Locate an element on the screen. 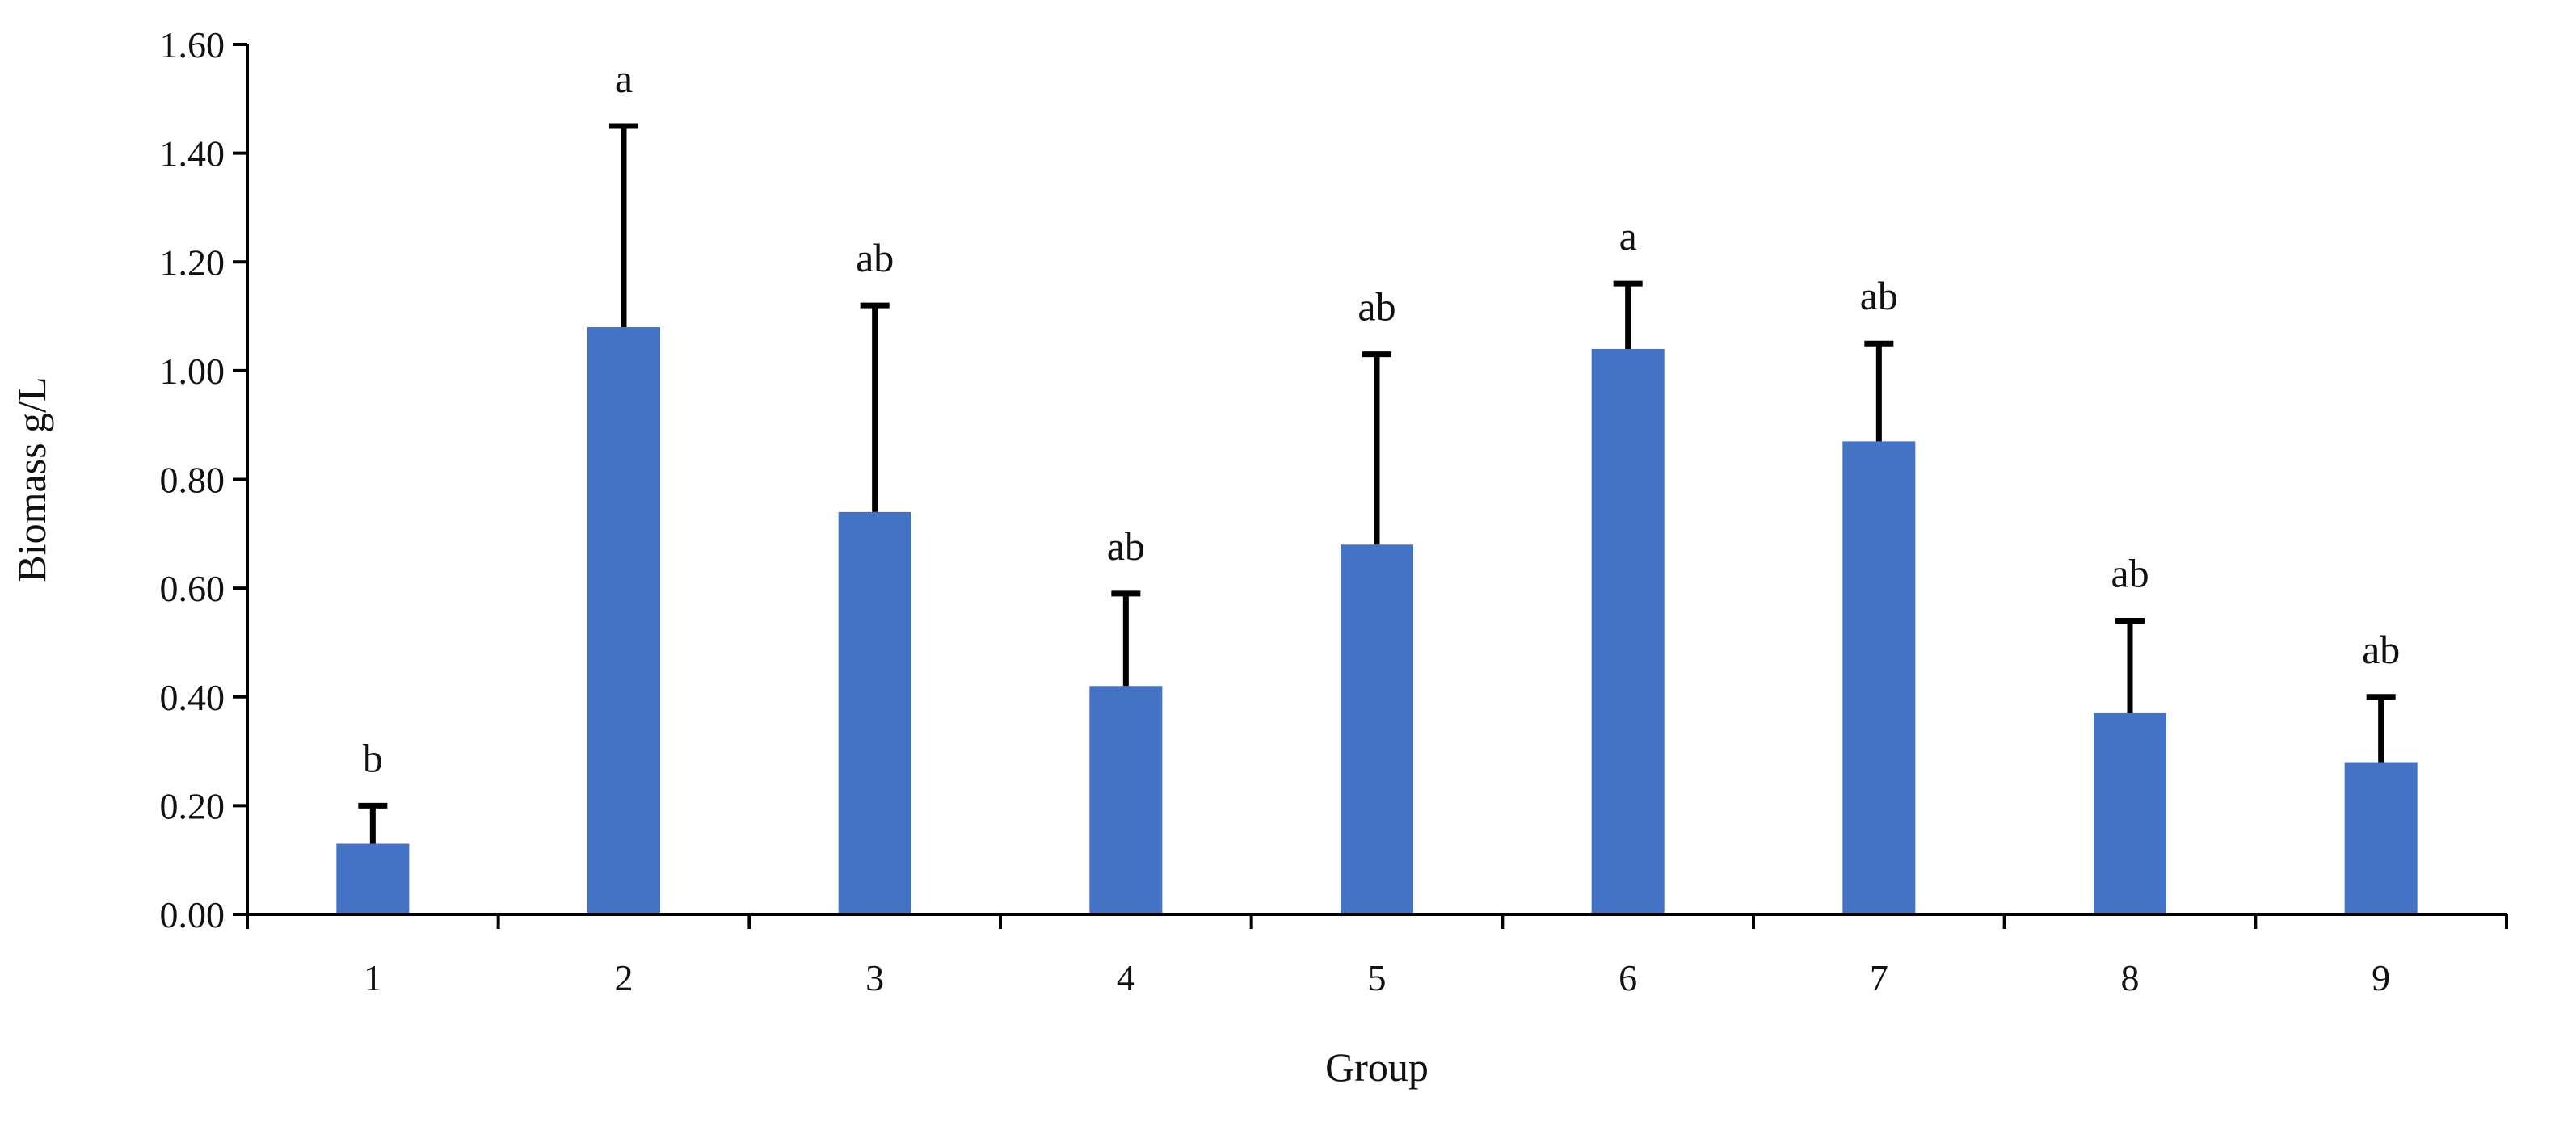 The width and height of the screenshot is (2576, 1143). significance-label: b is located at coordinates (373, 758).